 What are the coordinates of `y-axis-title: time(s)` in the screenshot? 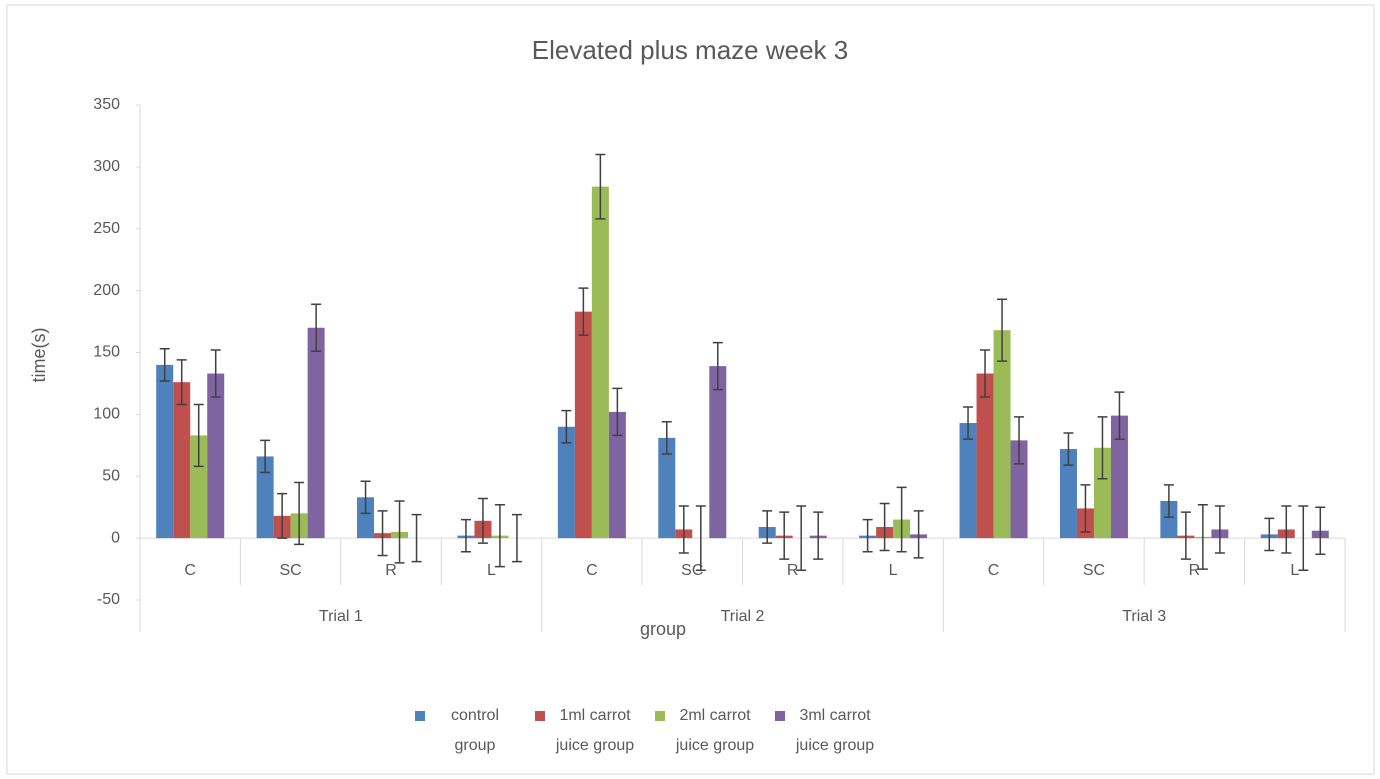 It's located at (39, 355).